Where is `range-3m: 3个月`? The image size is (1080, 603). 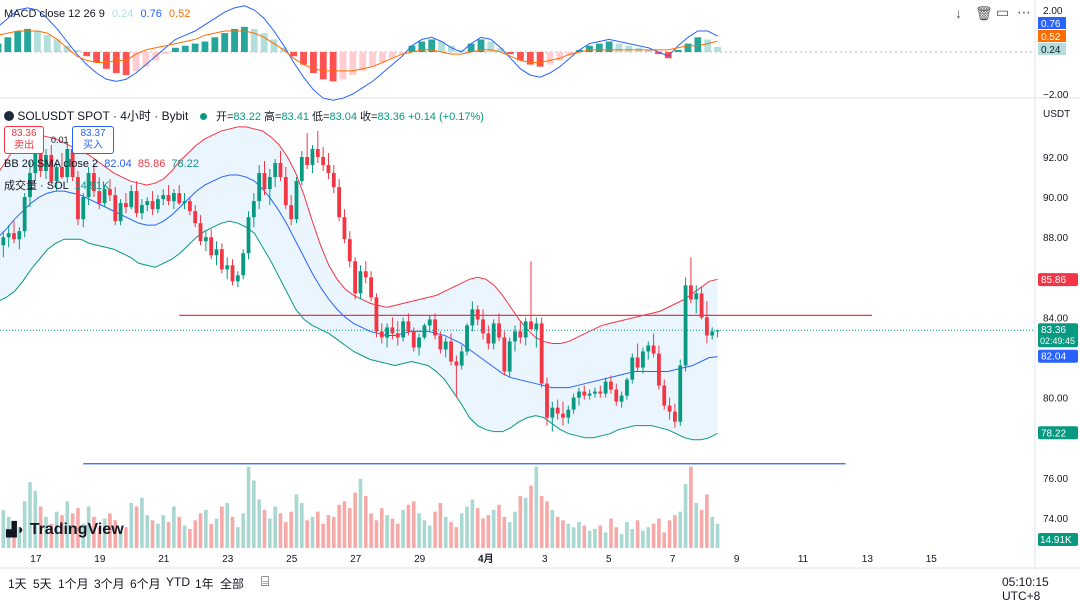
range-3m: 3个月 is located at coordinates (109, 584).